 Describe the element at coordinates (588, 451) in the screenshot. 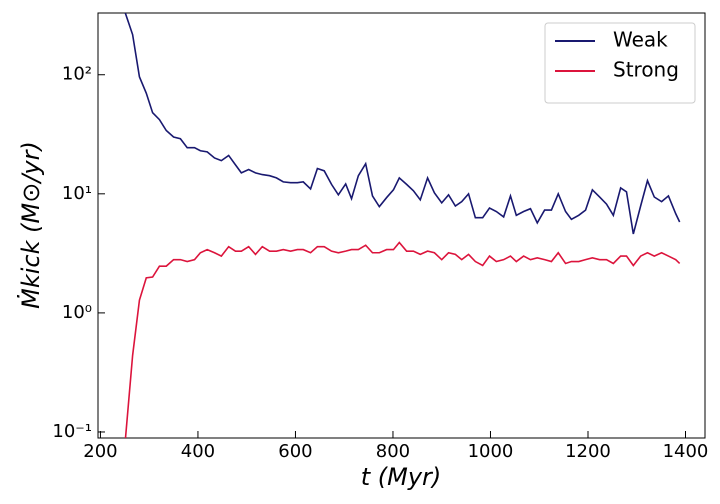

I see `x-tick-label: 1200` at that location.